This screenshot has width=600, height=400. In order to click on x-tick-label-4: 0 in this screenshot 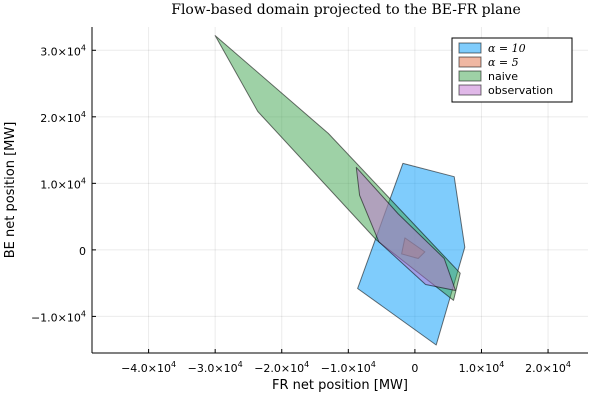, I will do `click(414, 368)`.